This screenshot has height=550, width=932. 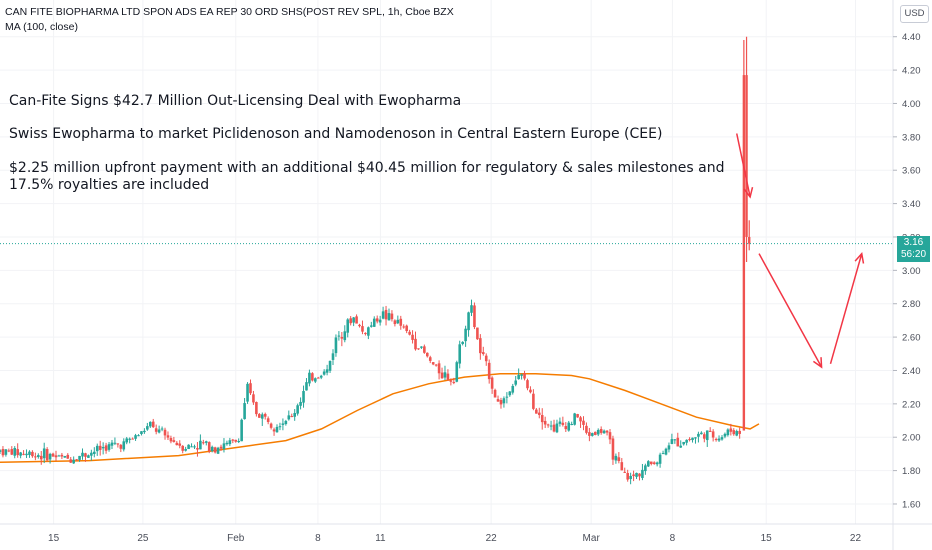 I want to click on y-tick-label: 2.40, so click(x=911, y=371).